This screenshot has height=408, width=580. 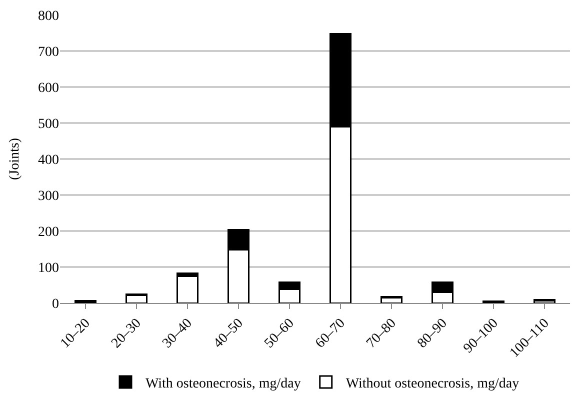 I want to click on y-tick-label: 200, so click(x=48, y=232).